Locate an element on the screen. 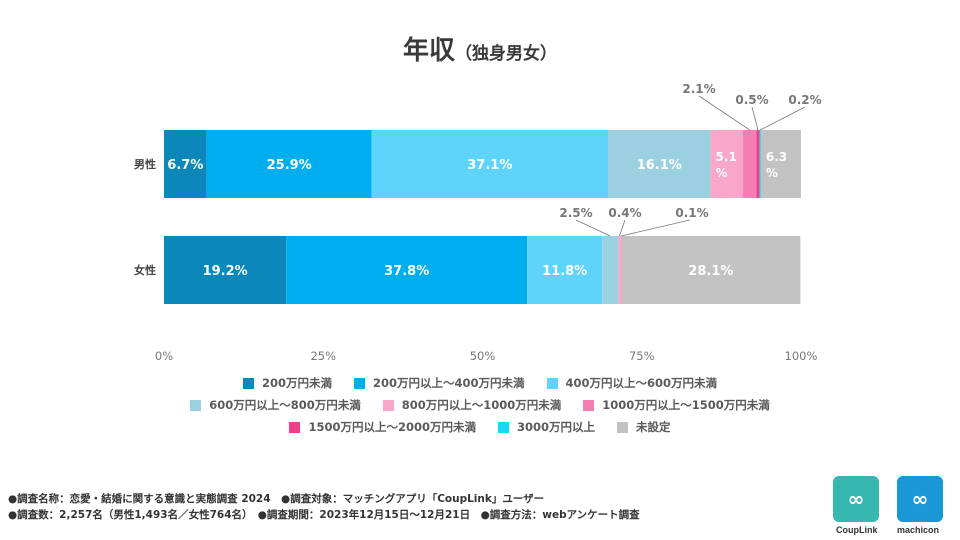 The height and width of the screenshot is (540, 960). data-label: 2.5% is located at coordinates (575, 213).